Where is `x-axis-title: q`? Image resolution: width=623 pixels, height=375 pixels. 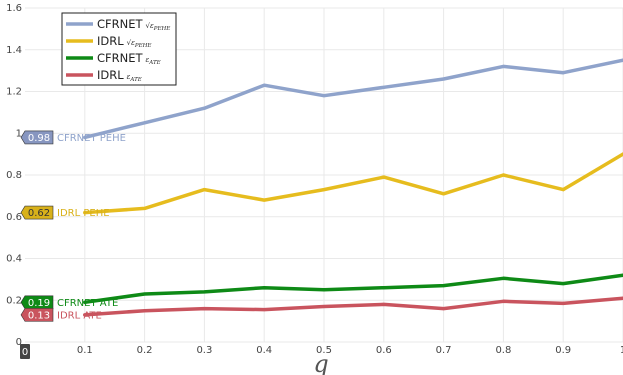 x-axis-title: q is located at coordinates (320, 362).